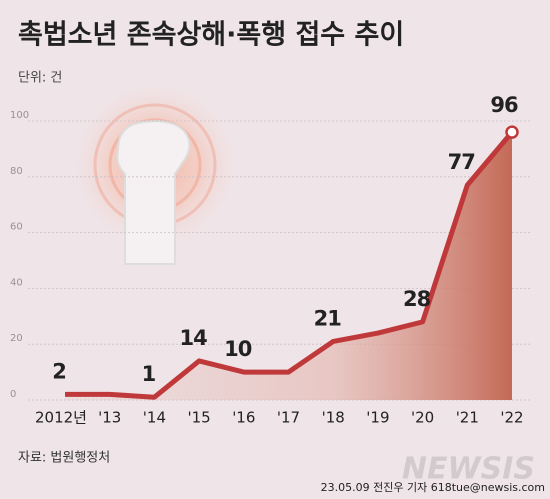 The image size is (550, 499). What do you see at coordinates (433, 487) in the screenshot?
I see `credit: 23.05.09 전진우 기자 618tue@newsis.com` at bounding box center [433, 487].